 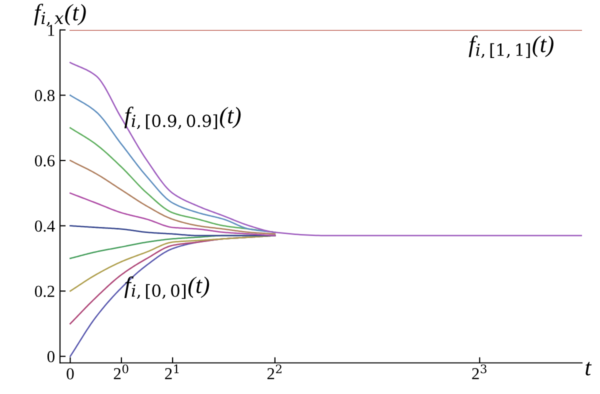 I want to click on y-tick-label: 0.6, so click(x=44, y=161).